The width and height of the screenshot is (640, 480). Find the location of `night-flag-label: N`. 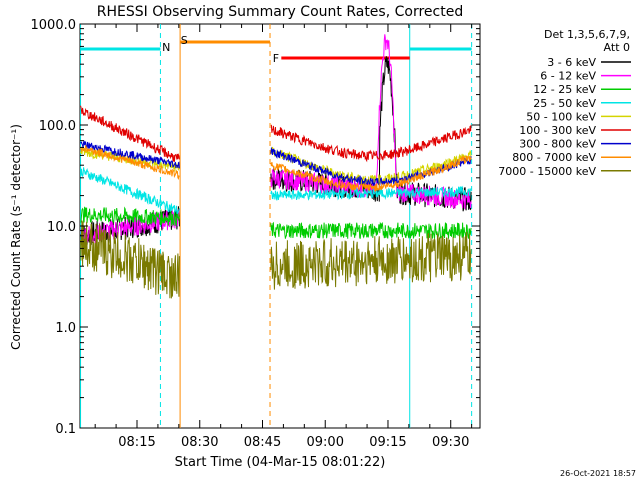

night-flag-label: N is located at coordinates (166, 47).